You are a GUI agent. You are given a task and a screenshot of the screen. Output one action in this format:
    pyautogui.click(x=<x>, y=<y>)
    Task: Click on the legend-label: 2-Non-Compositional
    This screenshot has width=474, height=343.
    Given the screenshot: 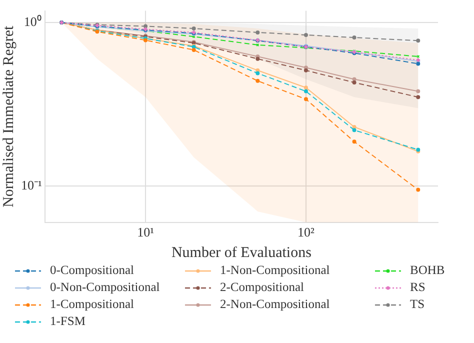 What is the action you would take?
    pyautogui.click(x=275, y=304)
    